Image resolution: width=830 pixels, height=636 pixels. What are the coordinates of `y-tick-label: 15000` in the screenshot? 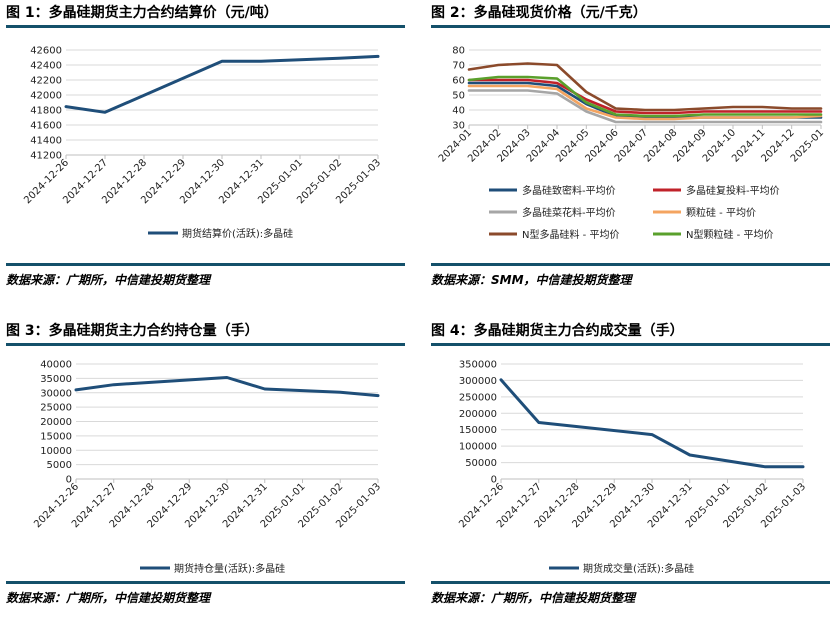 It's located at (56, 436).